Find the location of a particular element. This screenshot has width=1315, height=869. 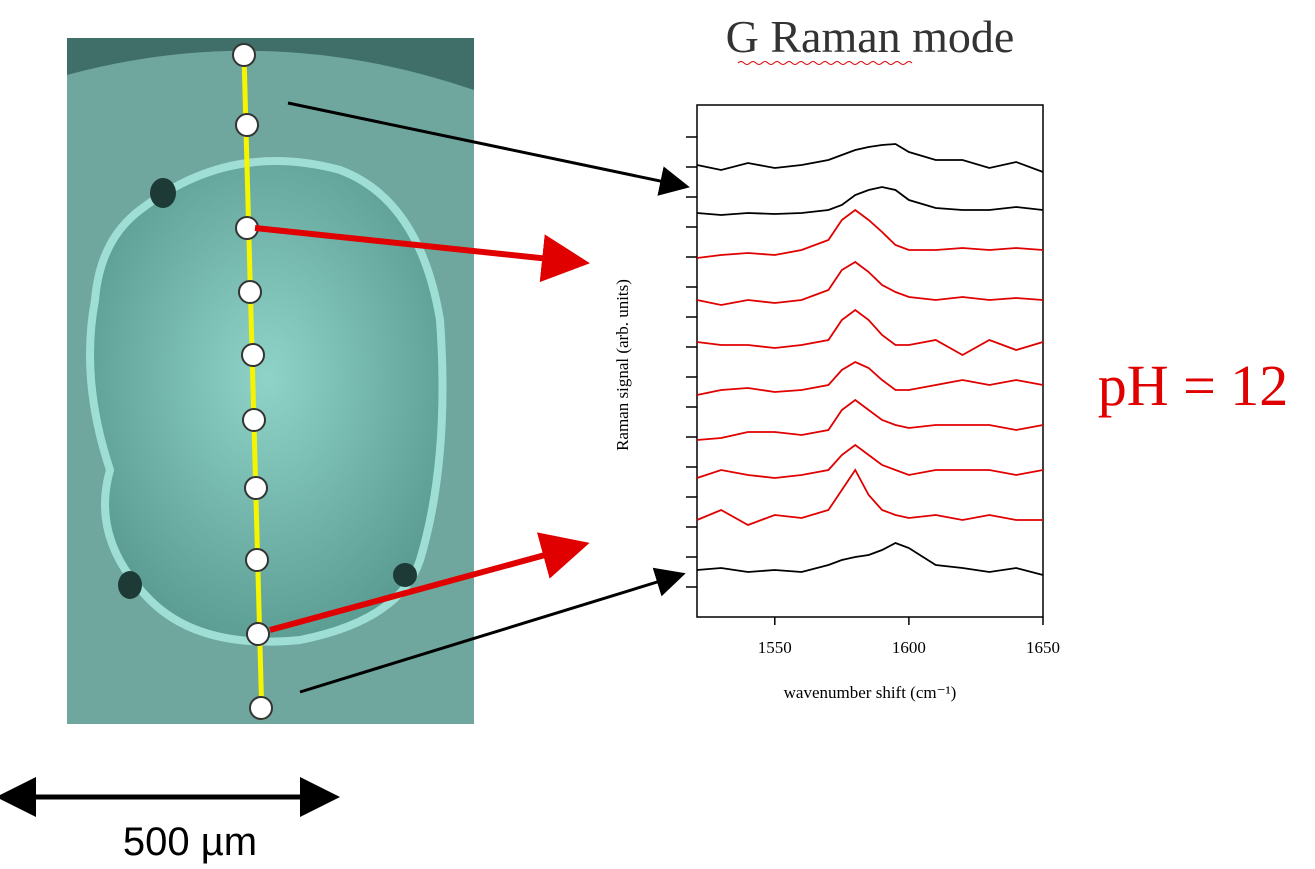

x-tick-label: 1650 is located at coordinates (1043, 647).